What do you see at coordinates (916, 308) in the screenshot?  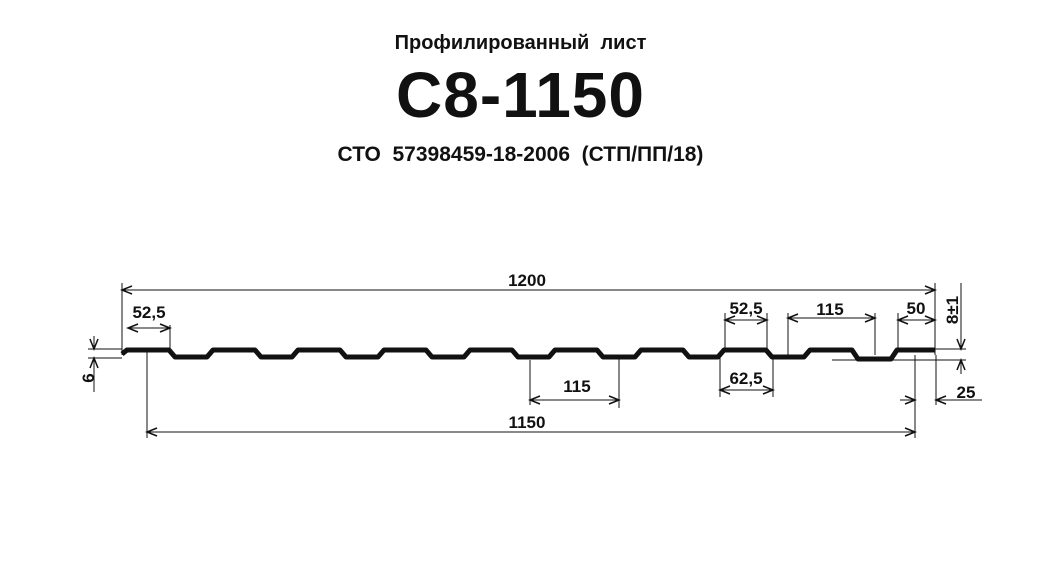 I see `dim-edge-flat-label: 50` at bounding box center [916, 308].